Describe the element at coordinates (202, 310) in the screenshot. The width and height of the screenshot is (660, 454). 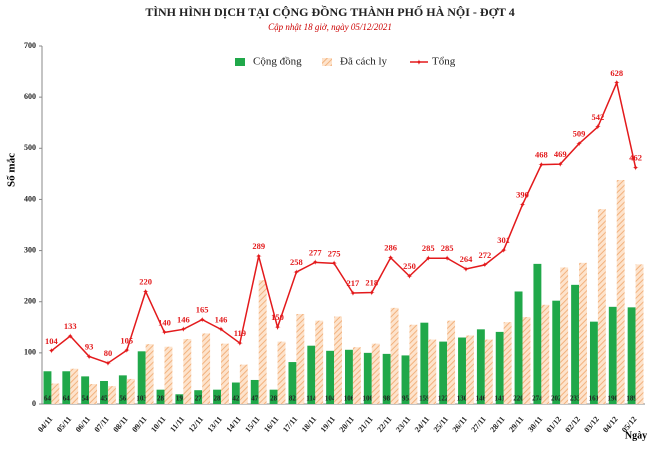
I see `value-label: 165` at that location.